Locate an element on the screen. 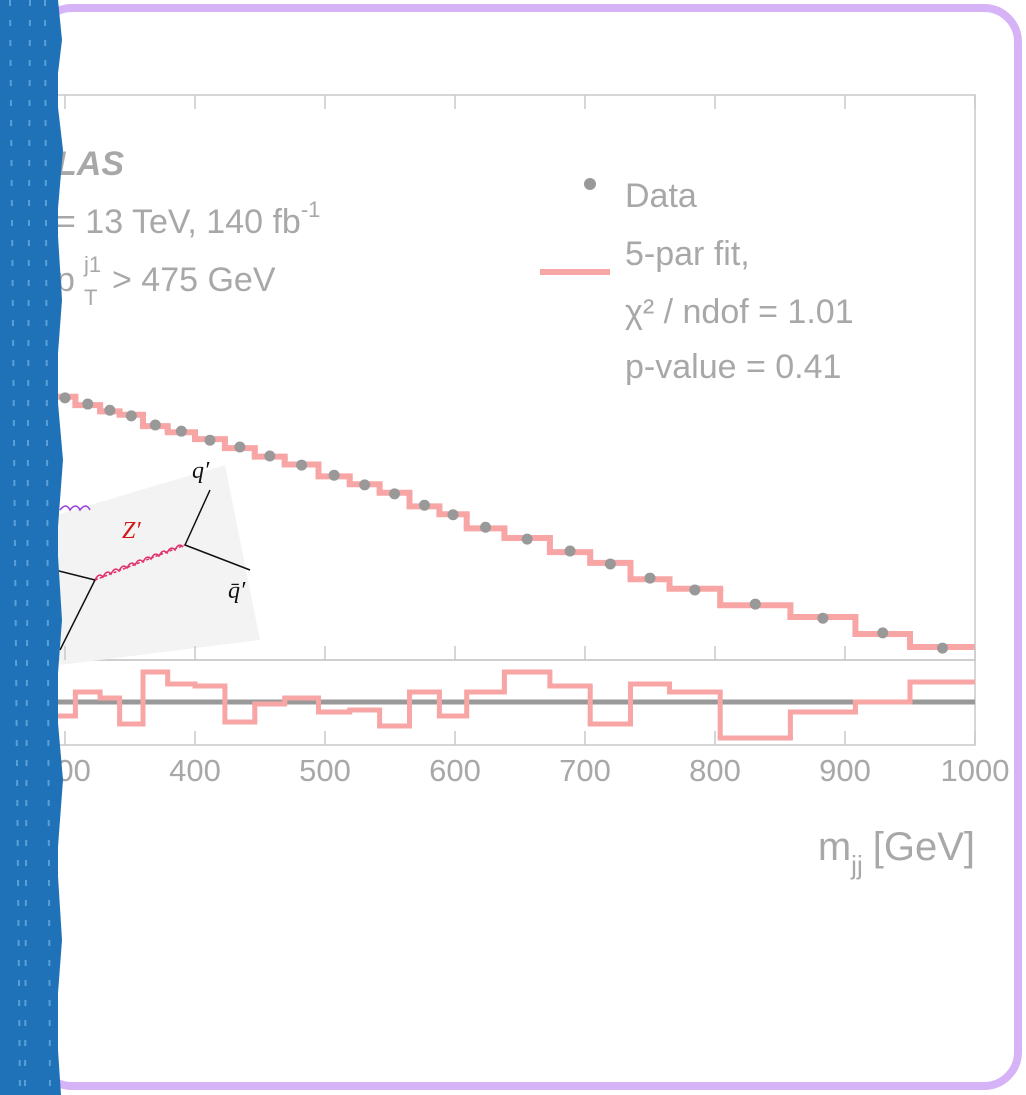  boson-wave is located at coordinates (139, 562).